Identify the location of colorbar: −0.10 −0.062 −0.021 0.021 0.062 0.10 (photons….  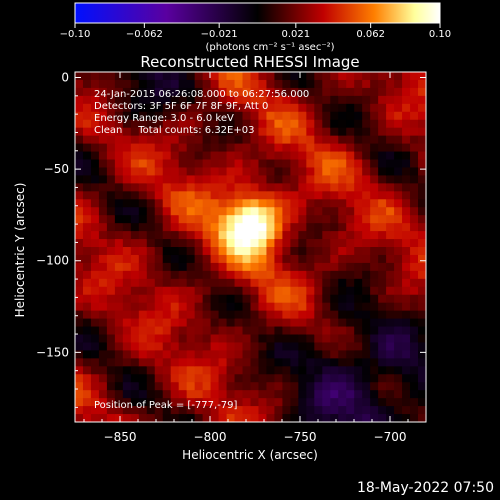
(255, 27).